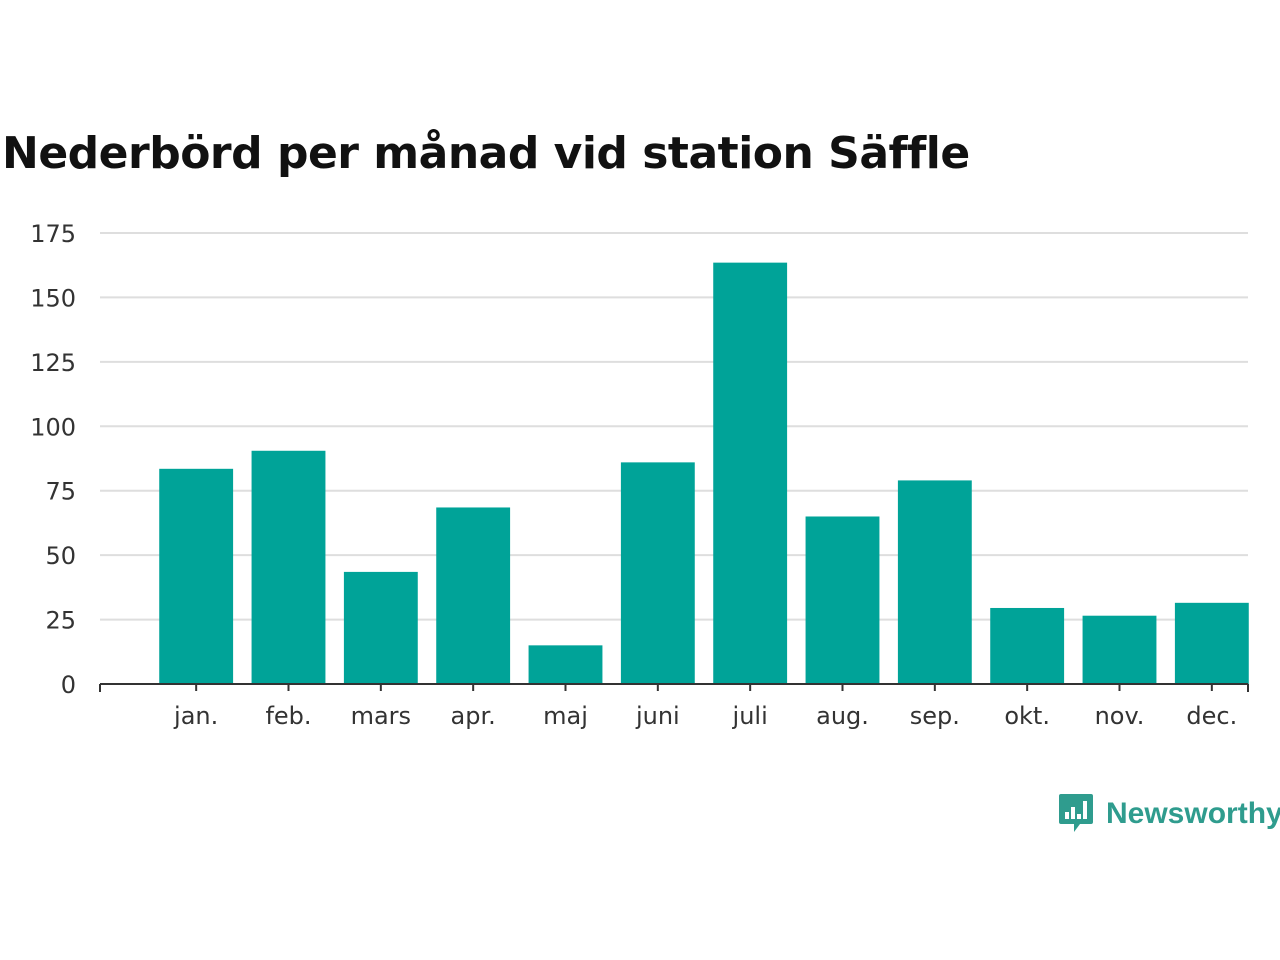  I want to click on y-tick-label: 100, so click(53, 427).